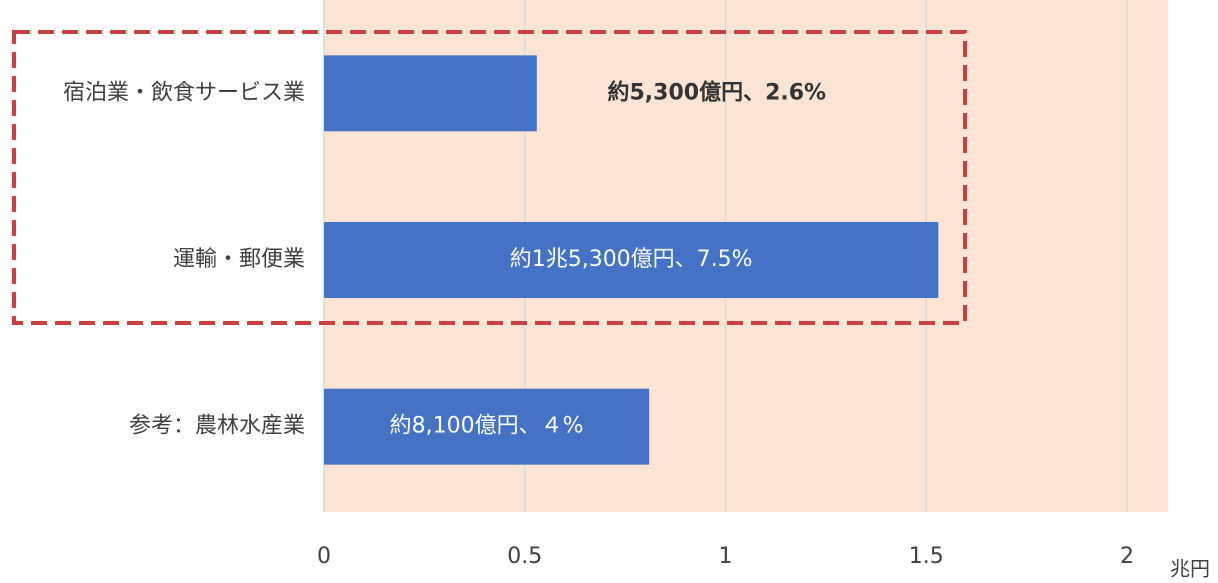 This screenshot has width=1218, height=583. Describe the element at coordinates (324, 556) in the screenshot. I see `x-tick-label: 0` at that location.